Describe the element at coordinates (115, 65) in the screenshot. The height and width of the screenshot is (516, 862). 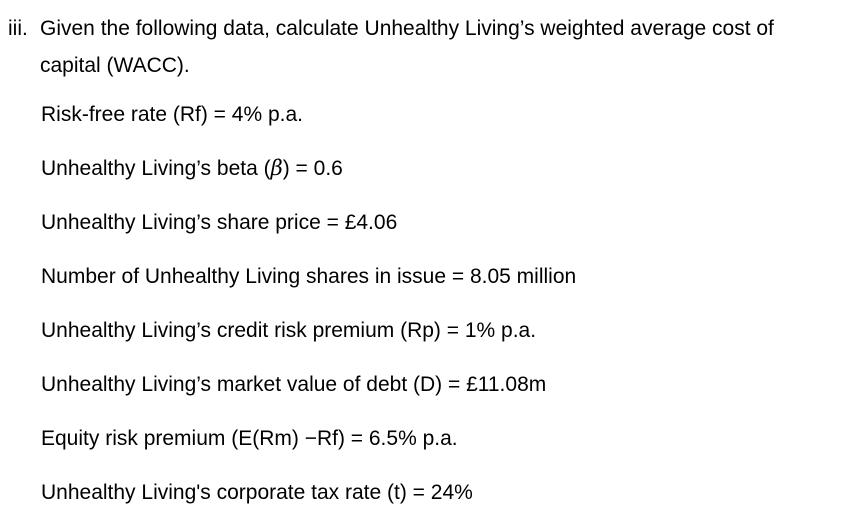
I see `question-text-line-2: capital (WACC).` at that location.